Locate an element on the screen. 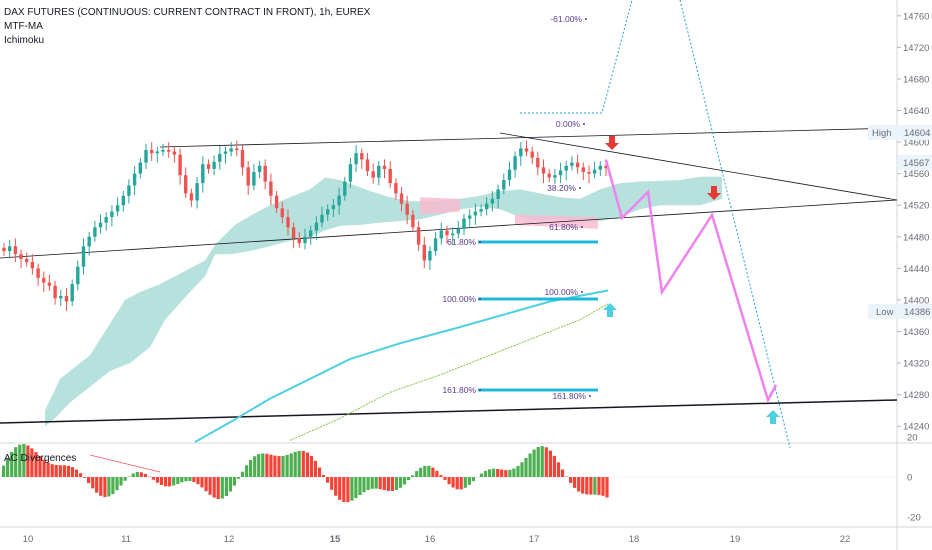  price-labels: High 14604 14567 Low 14386 is located at coordinates (900, 222).